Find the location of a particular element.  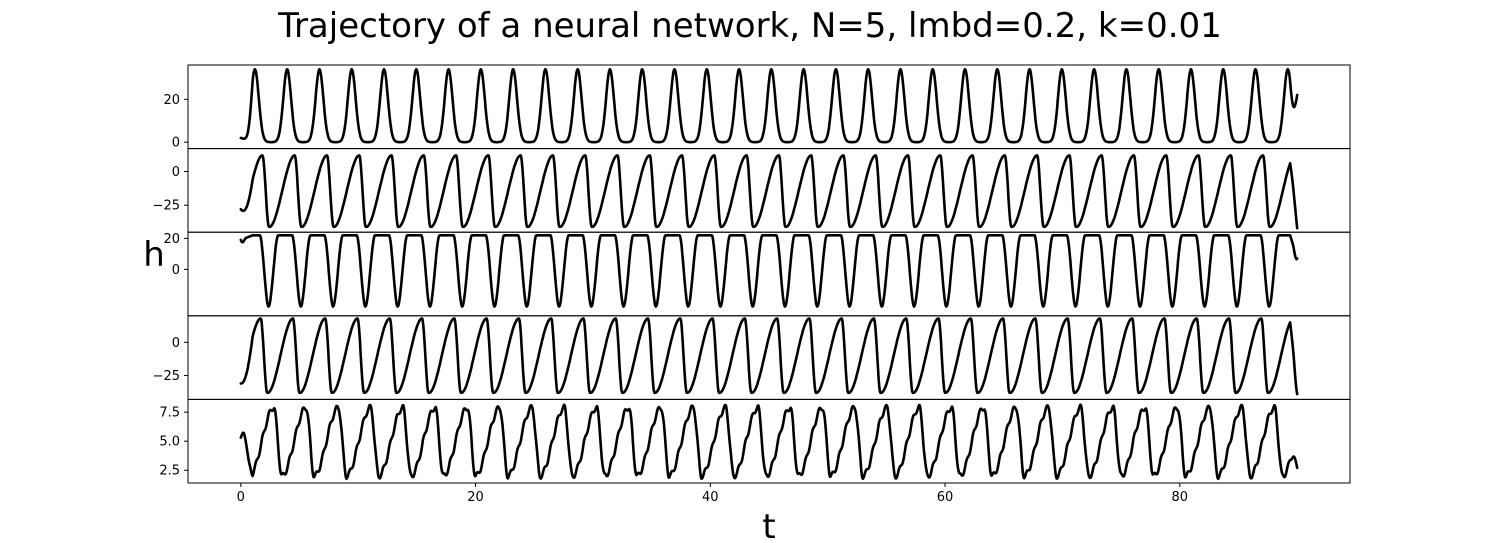

panel-2: −25 0 is located at coordinates (752, 190).